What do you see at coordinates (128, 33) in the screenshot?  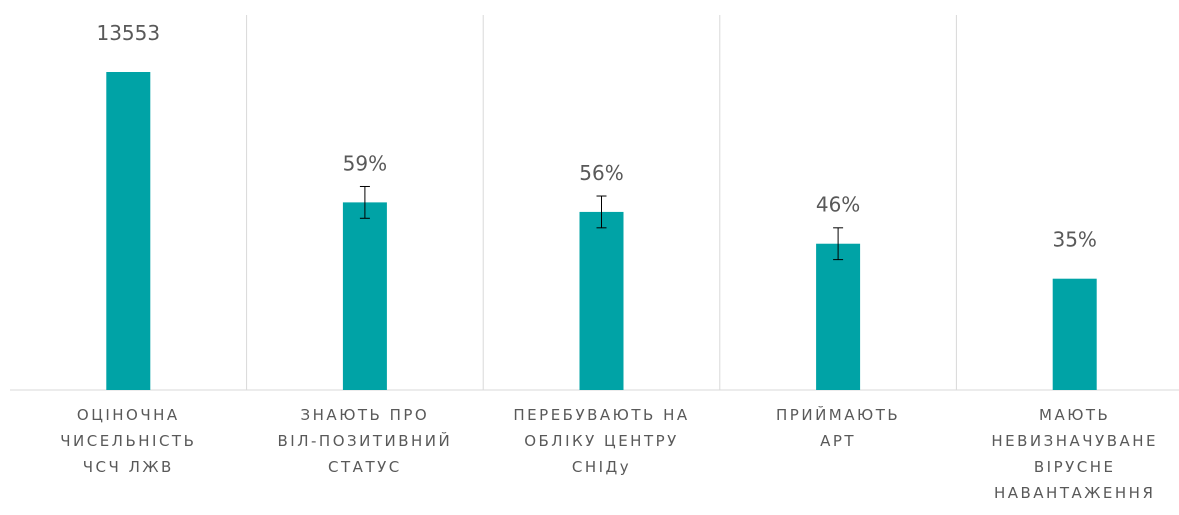 I see `data-label: 13553` at bounding box center [128, 33].